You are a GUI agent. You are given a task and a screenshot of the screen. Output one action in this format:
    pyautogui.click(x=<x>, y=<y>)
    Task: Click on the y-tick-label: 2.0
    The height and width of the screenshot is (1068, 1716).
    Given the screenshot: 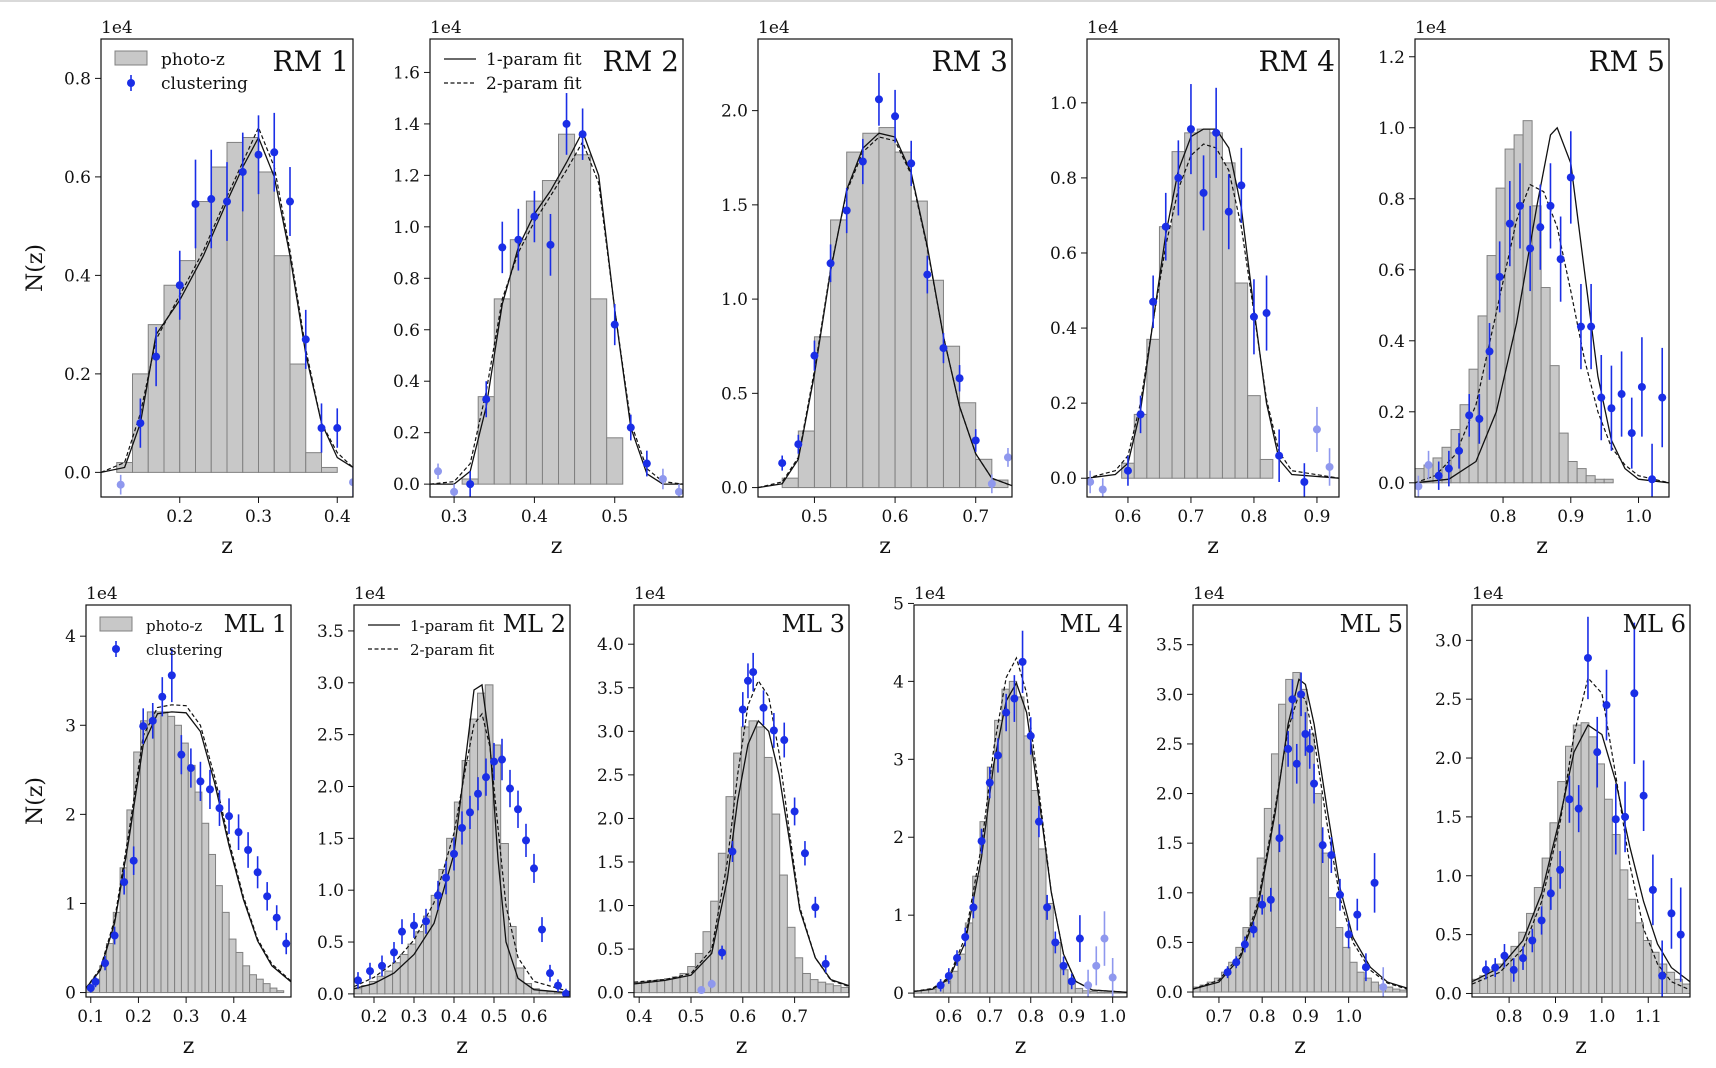 What is the action you would take?
    pyautogui.click(x=610, y=819)
    